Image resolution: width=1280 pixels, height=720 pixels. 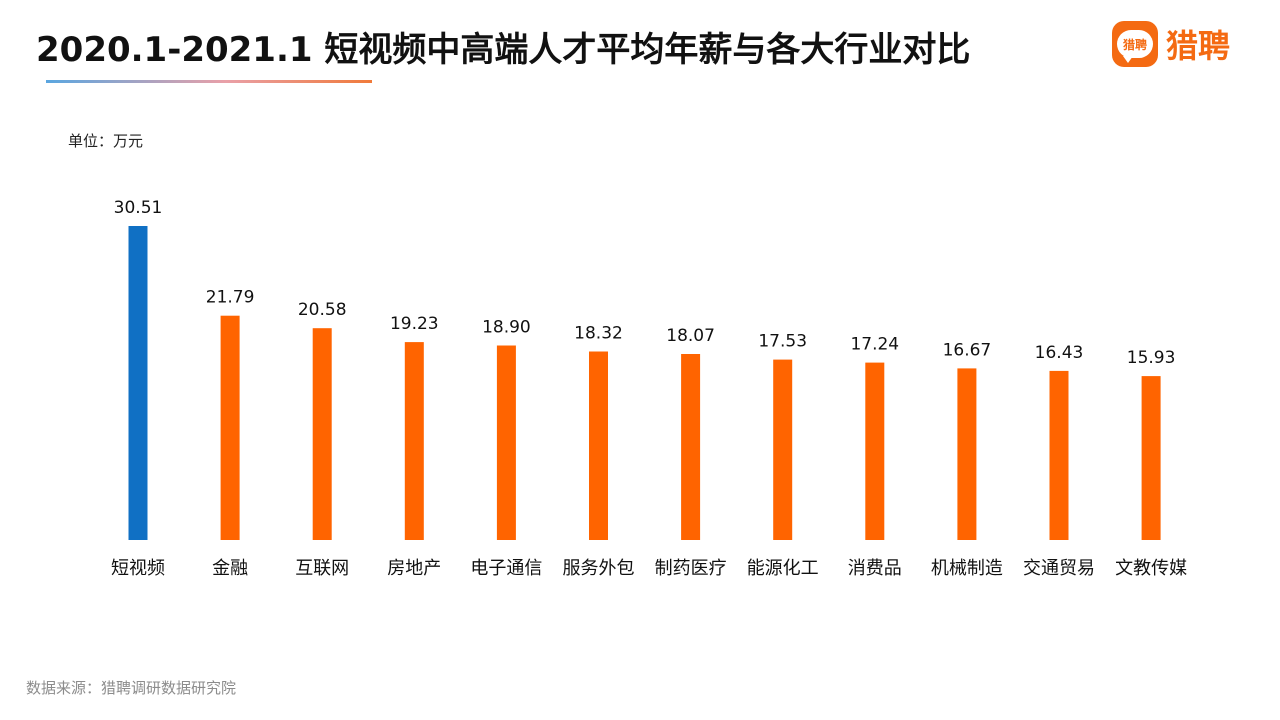 What do you see at coordinates (230, 568) in the screenshot?
I see `category-label-1: 金融` at bounding box center [230, 568].